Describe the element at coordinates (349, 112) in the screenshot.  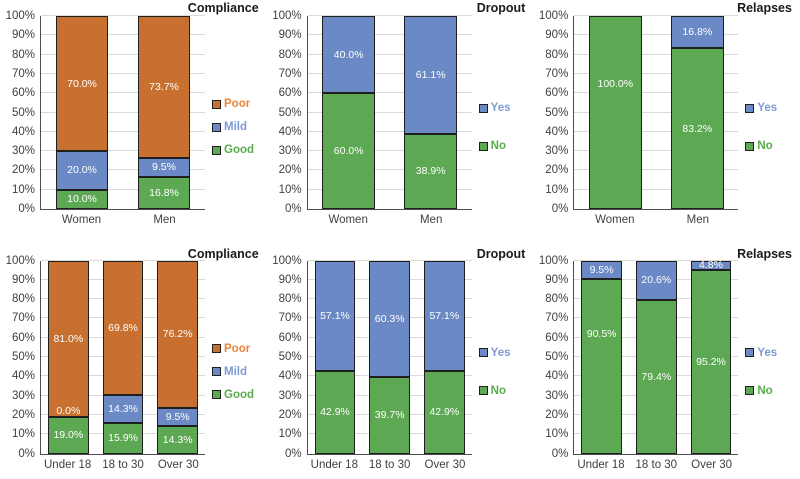
I see `bar-slot: 60.0% 40.0%` at that location.